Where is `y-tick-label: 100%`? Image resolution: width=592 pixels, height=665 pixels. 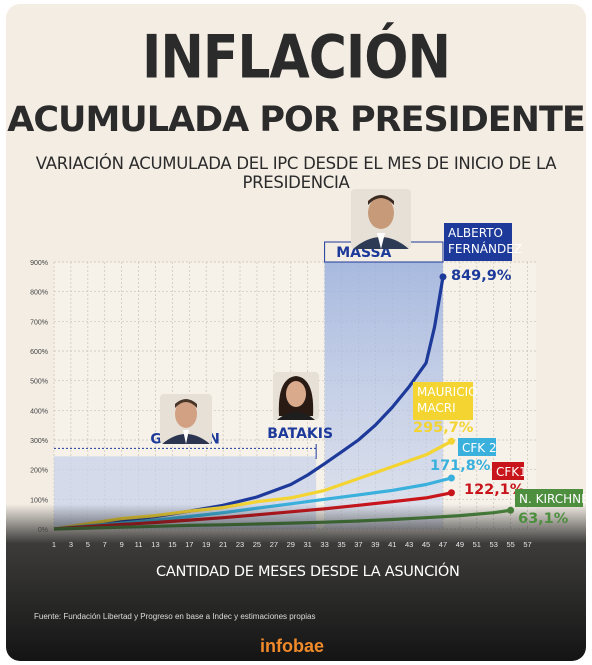
y-tick-label: 100% is located at coordinates (39, 500).